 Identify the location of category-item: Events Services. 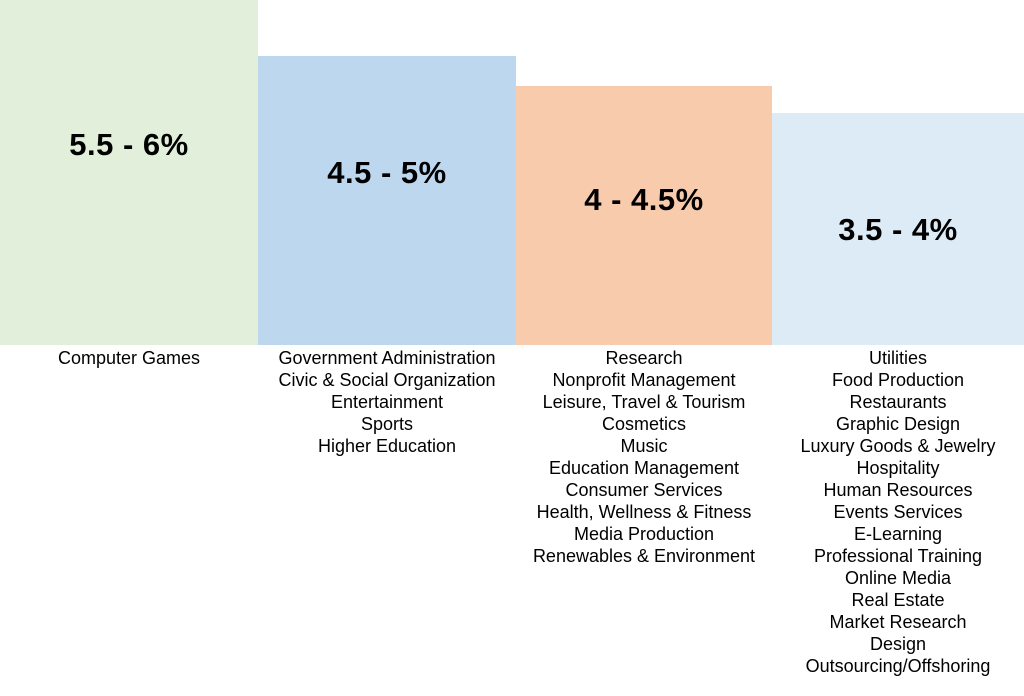
(898, 512).